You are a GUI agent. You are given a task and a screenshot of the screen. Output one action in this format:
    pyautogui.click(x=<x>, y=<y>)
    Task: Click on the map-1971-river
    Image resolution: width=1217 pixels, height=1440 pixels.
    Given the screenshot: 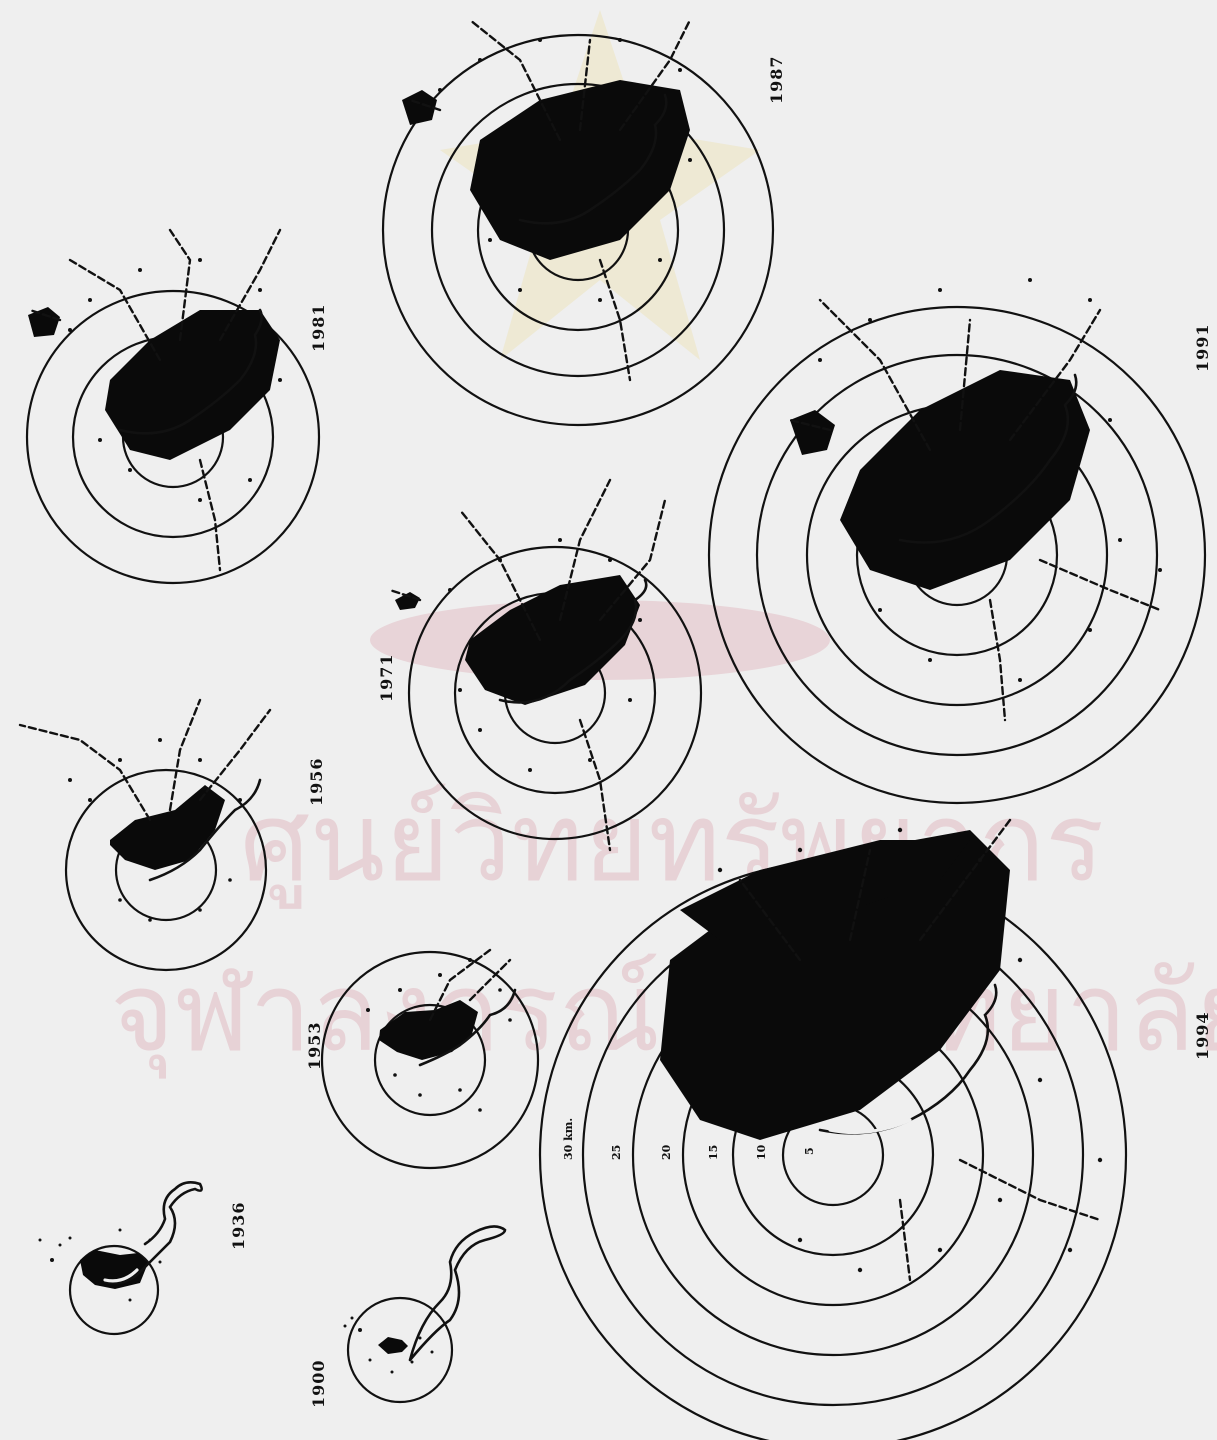 What is the action you would take?
    pyautogui.click(x=573, y=641)
    